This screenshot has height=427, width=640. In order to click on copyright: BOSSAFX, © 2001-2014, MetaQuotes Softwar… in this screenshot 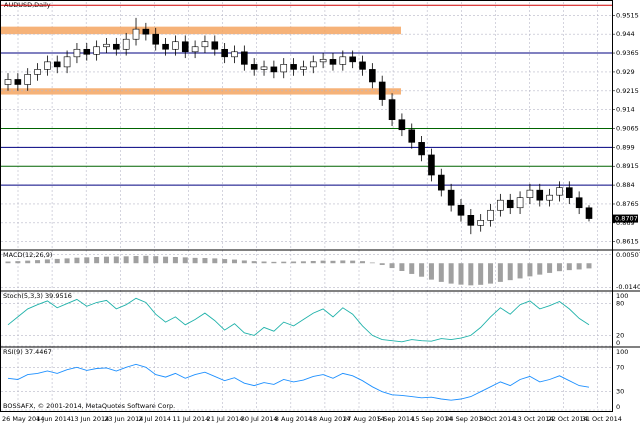, I will do `click(89, 406)`.